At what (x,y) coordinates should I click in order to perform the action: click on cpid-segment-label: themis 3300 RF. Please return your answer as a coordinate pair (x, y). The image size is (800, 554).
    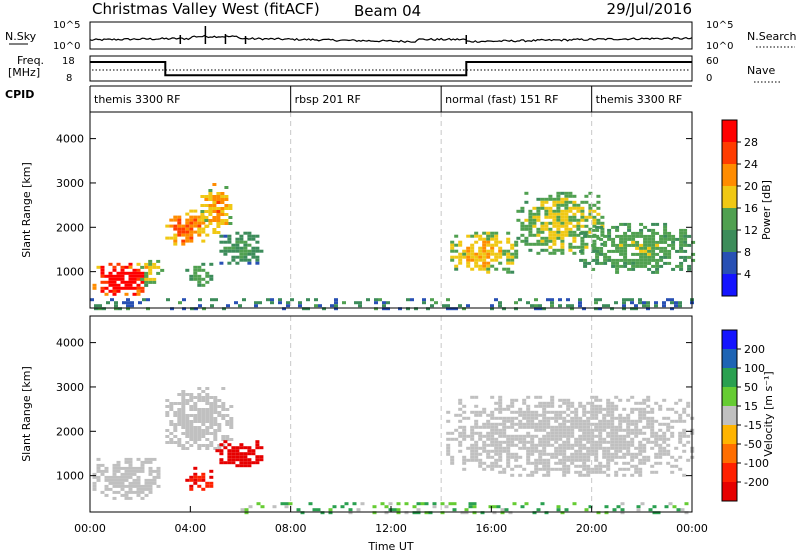
    Looking at the image, I should click on (137, 99).